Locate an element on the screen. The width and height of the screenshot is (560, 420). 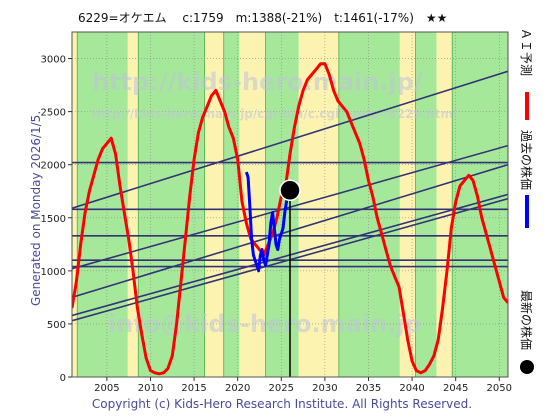
past-price-line is located at coordinates (268, 222).